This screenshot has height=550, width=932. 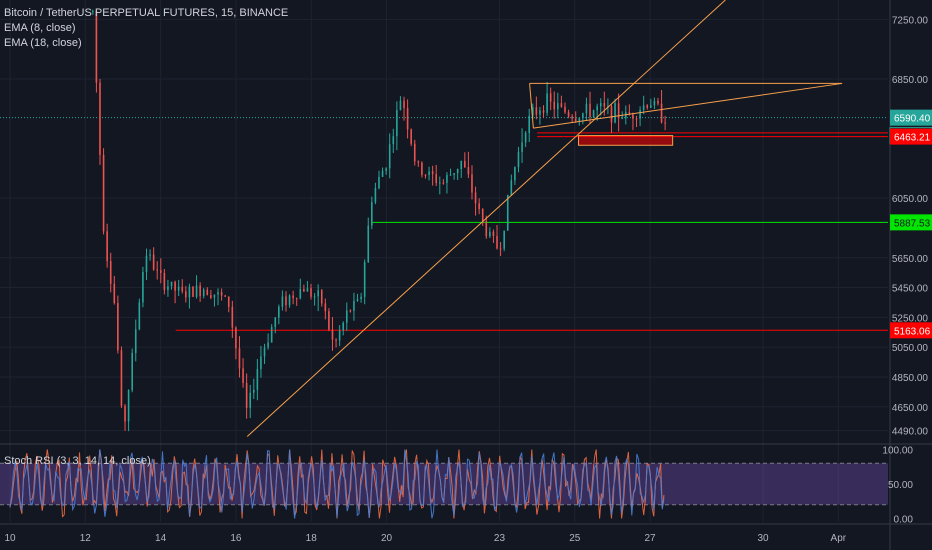 I want to click on price-tick-label: 5650.00, so click(x=910, y=259).